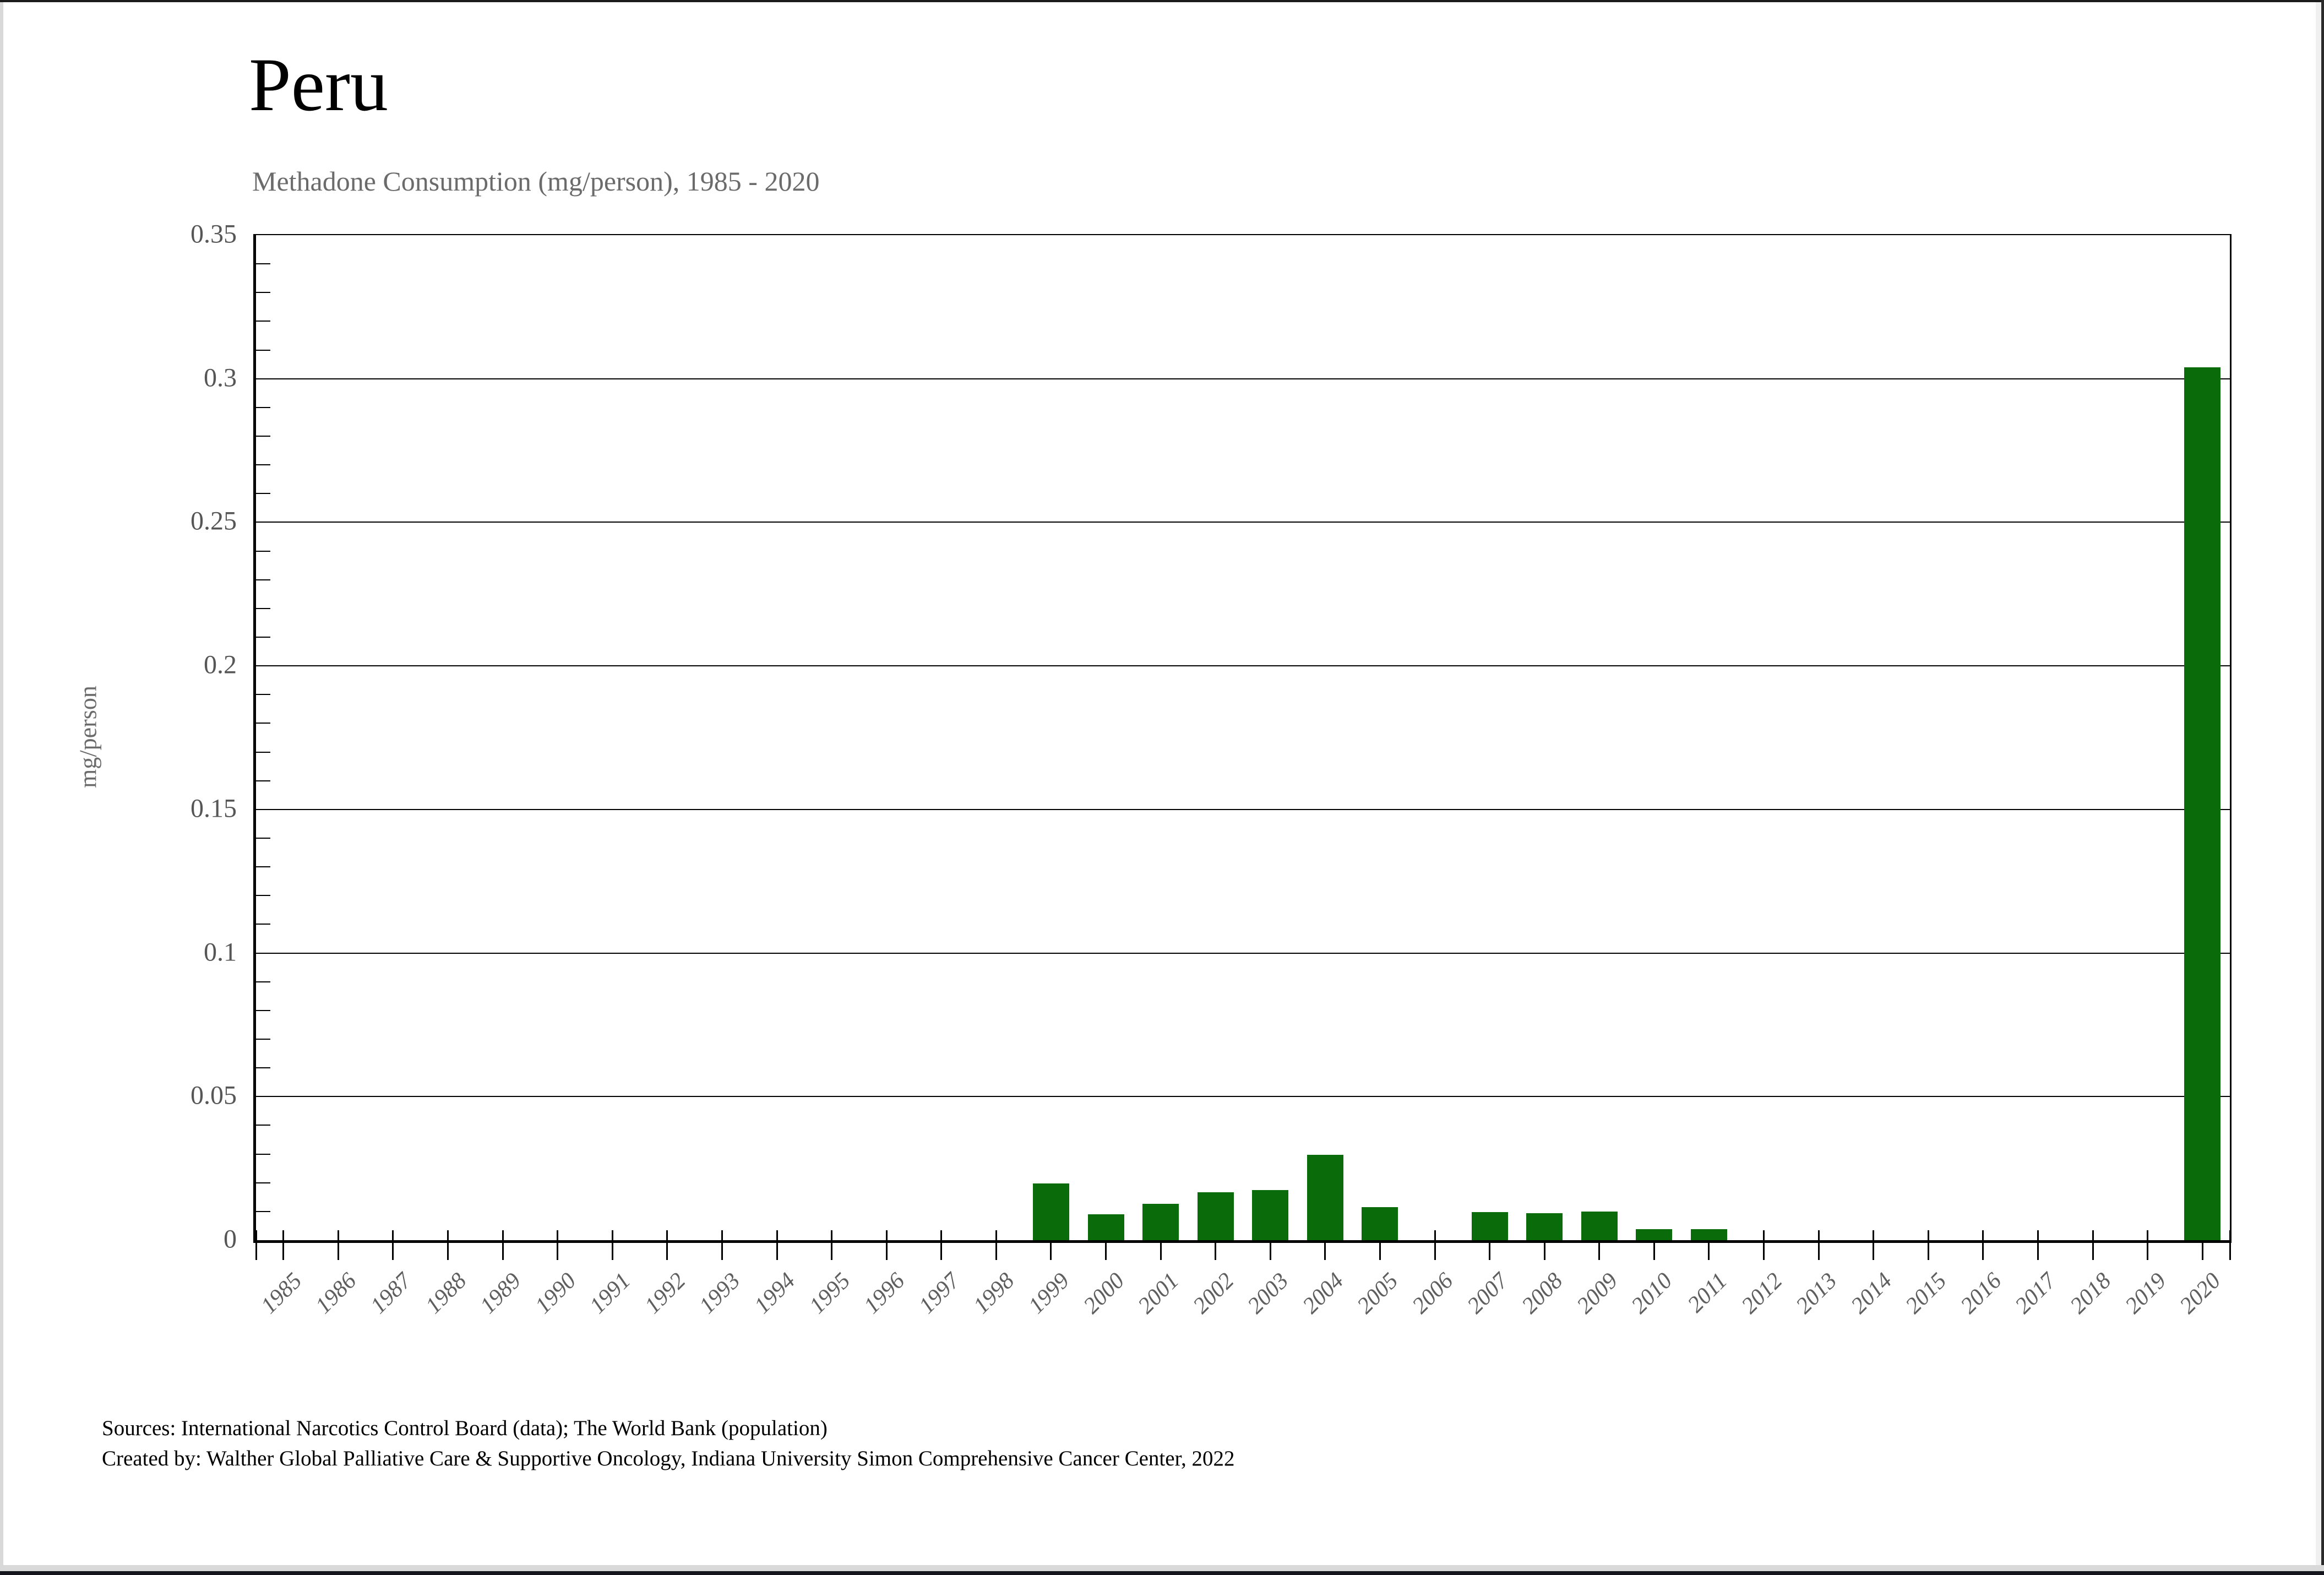 The width and height of the screenshot is (2324, 1575). I want to click on x-tick-1995, so click(832, 1245).